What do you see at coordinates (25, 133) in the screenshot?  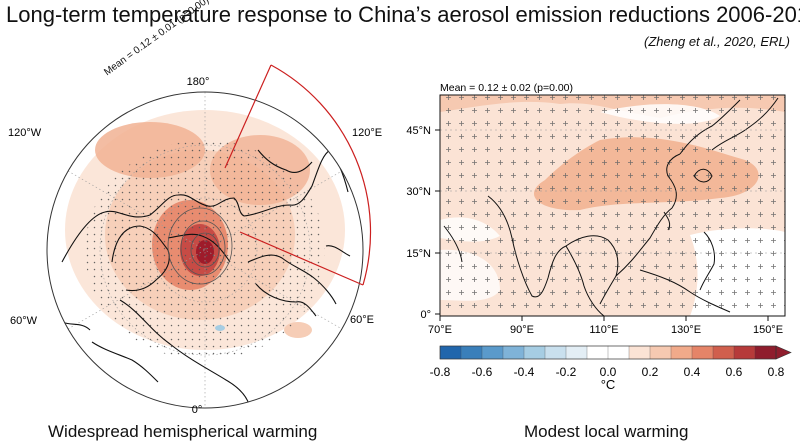 I see `lon-label-120w: 120°W` at bounding box center [25, 133].